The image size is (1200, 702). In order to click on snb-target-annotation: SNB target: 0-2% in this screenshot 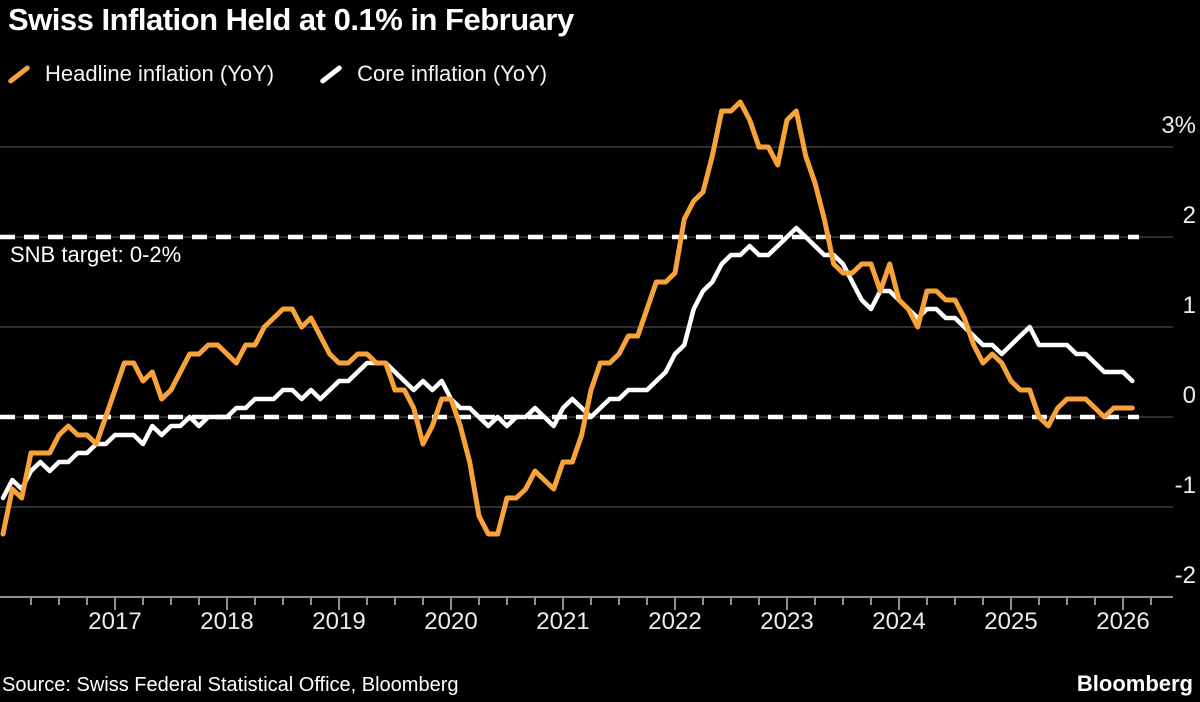, I will do `click(96, 254)`.